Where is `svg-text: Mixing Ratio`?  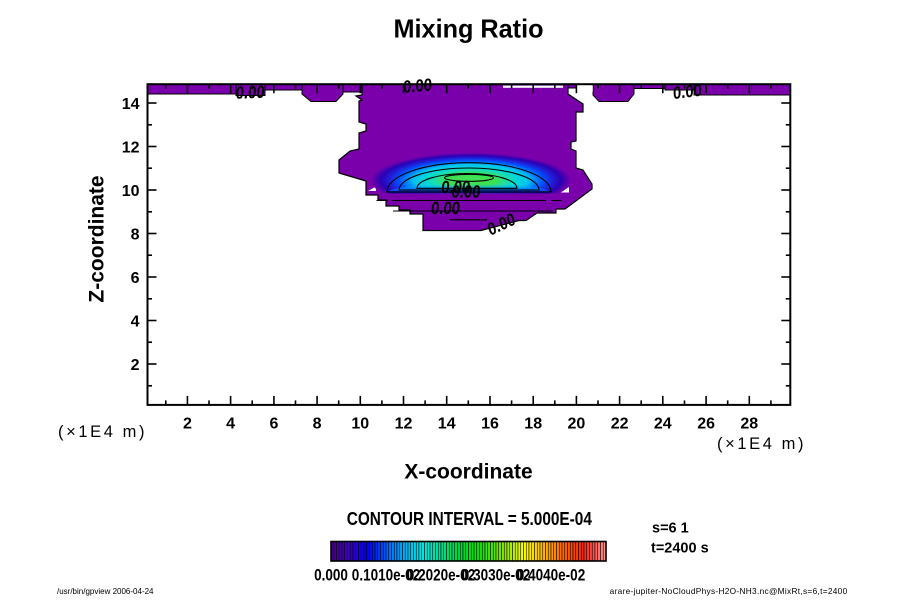 svg-text: Mixing Ratio is located at coordinates (469, 29).